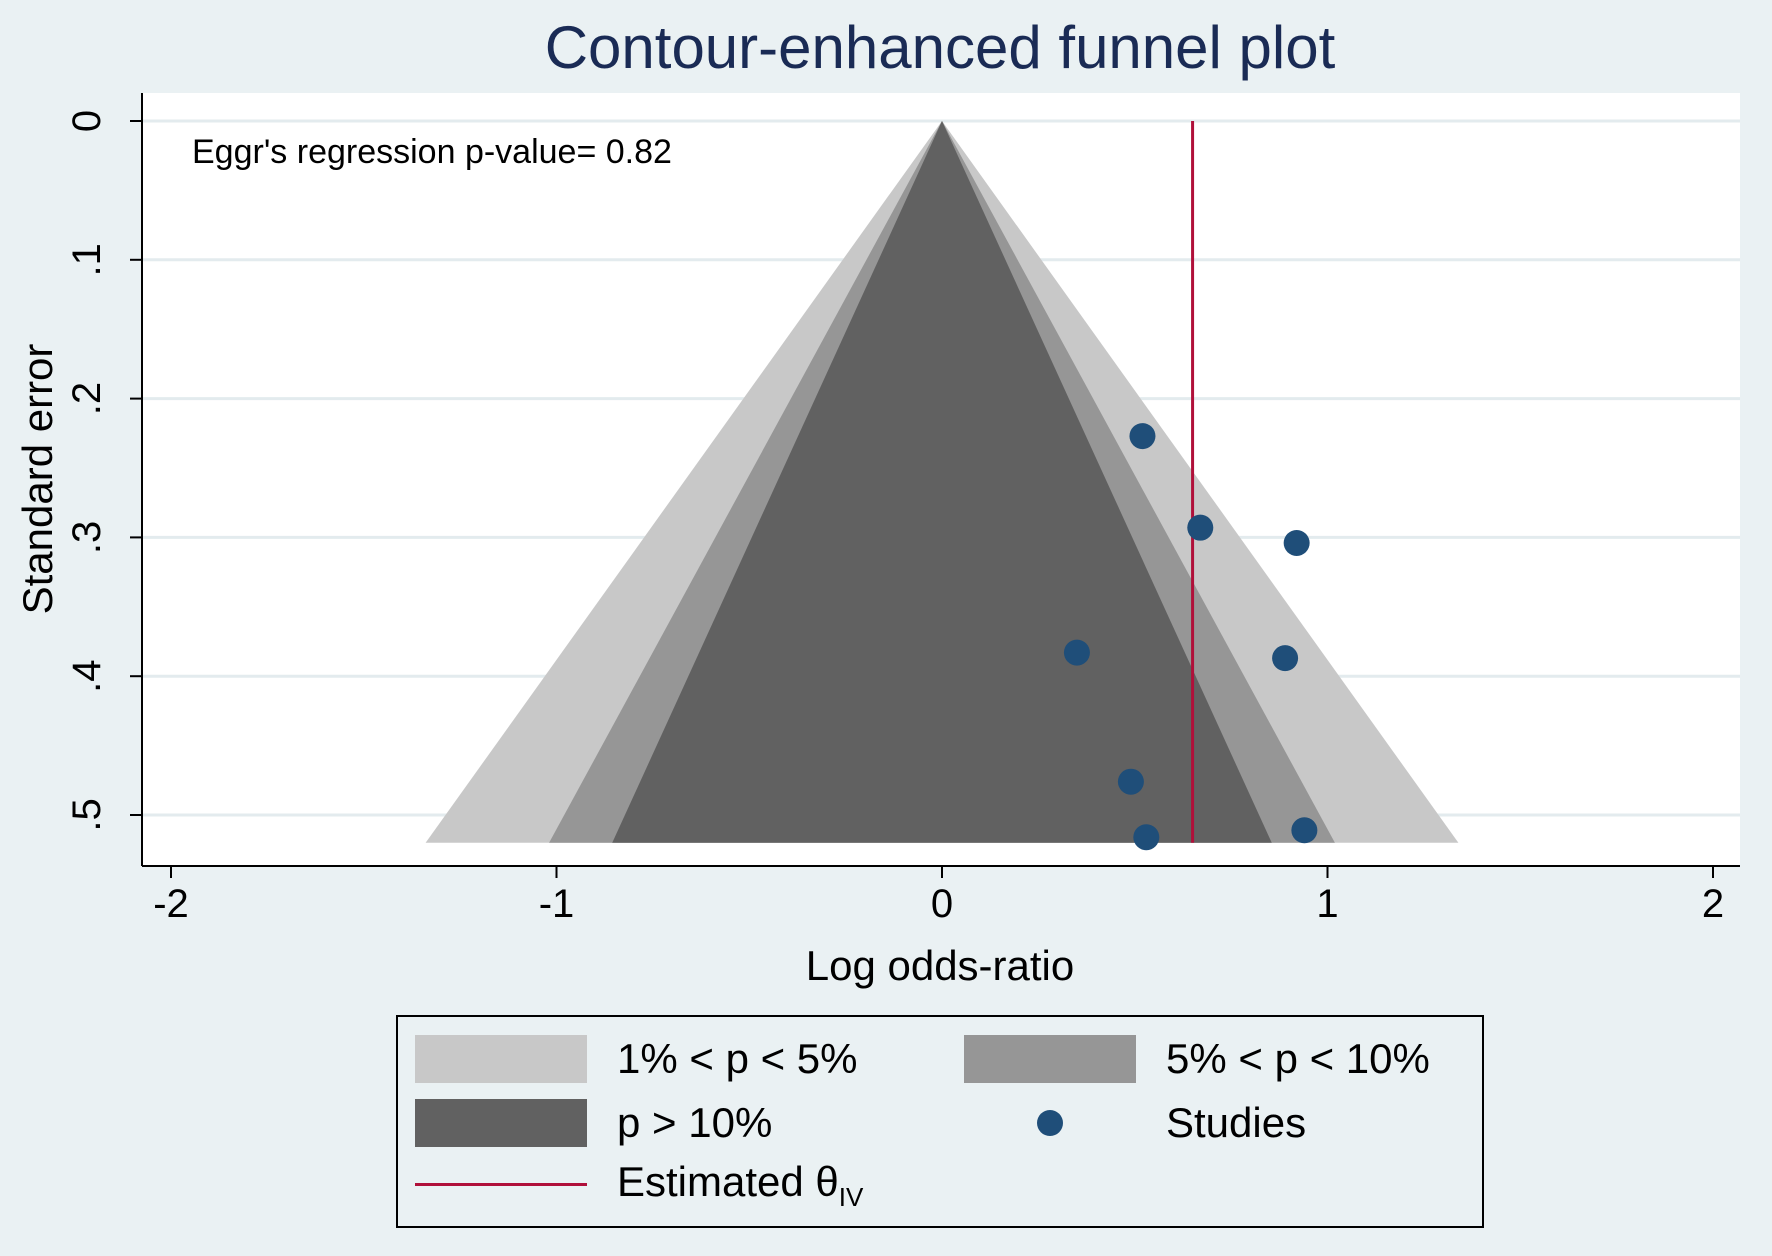 The height and width of the screenshot is (1256, 1772). I want to click on legend-item-c1: 1% < p < 5%, so click(636, 1059).